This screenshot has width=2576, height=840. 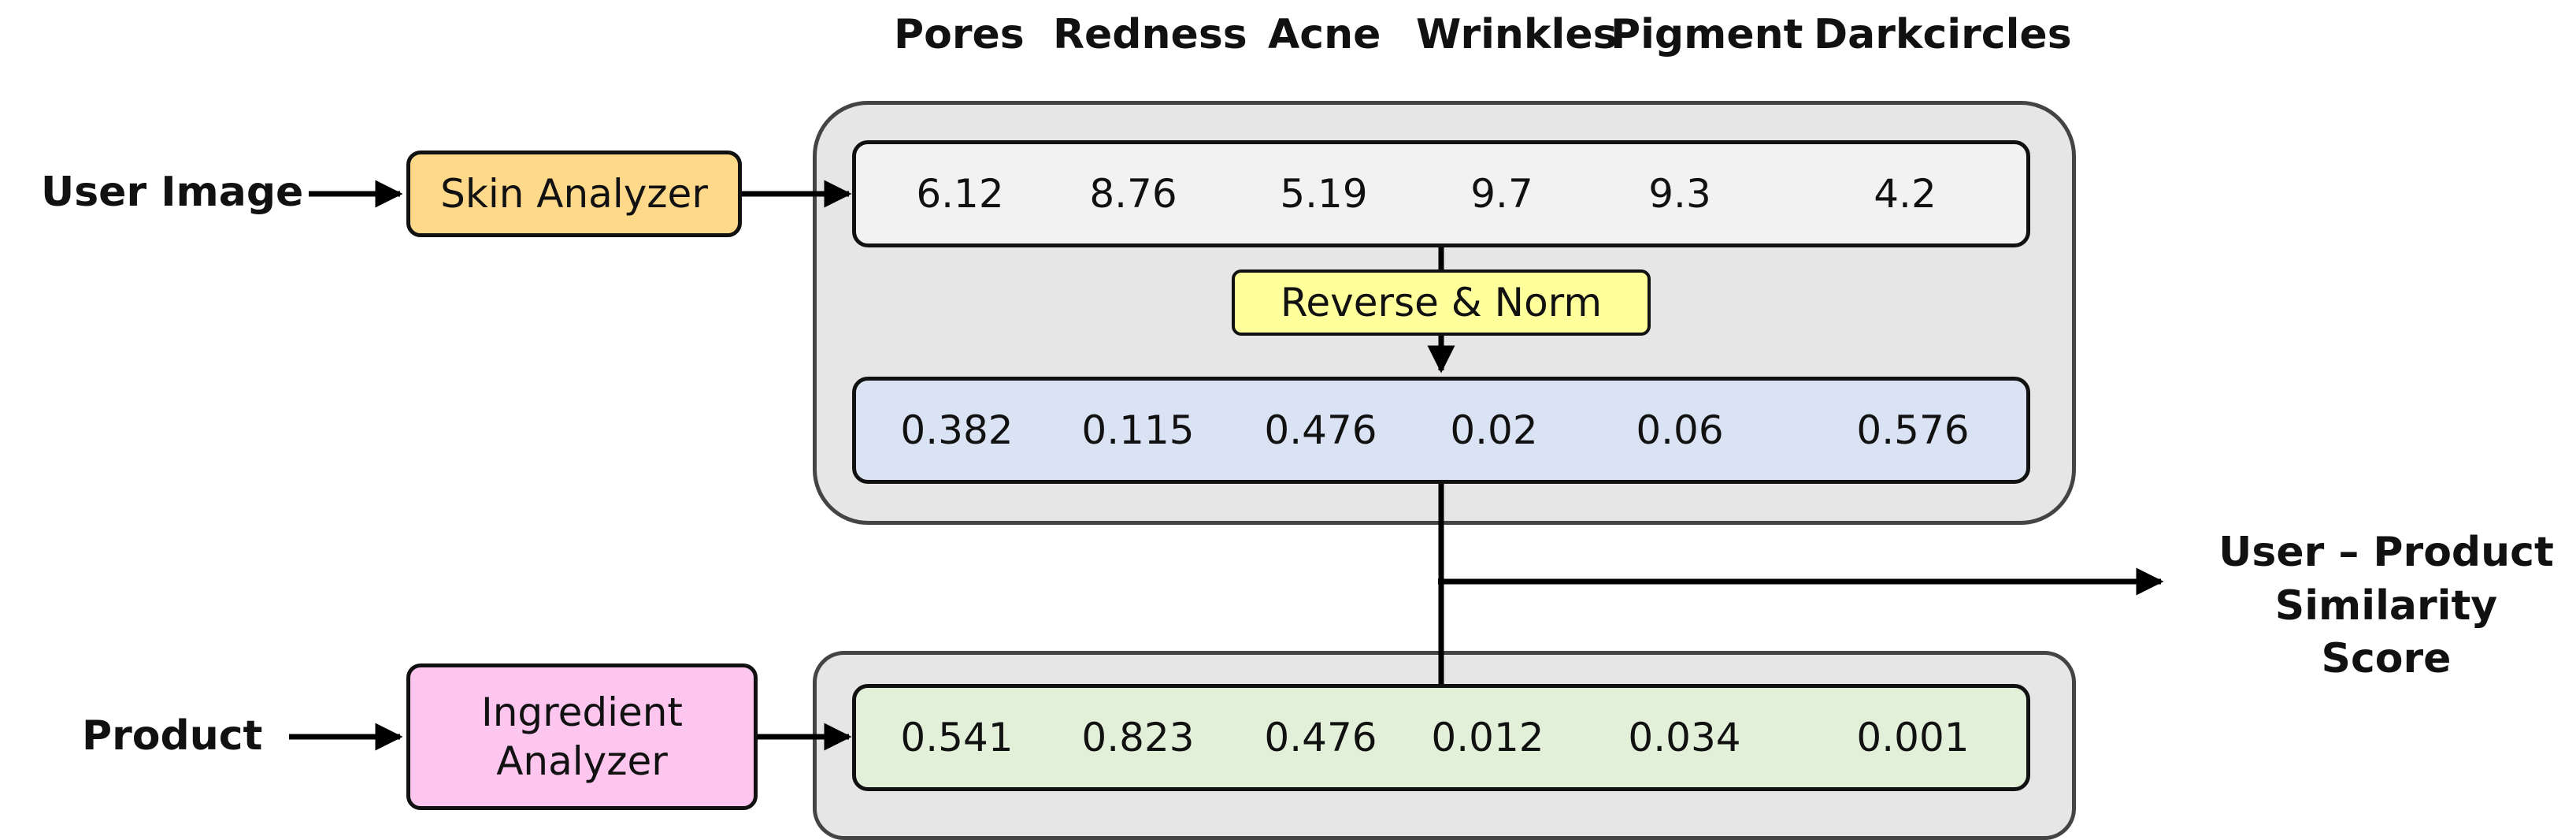 What do you see at coordinates (1133, 194) in the screenshot?
I see `raw-redness: 8.76` at bounding box center [1133, 194].